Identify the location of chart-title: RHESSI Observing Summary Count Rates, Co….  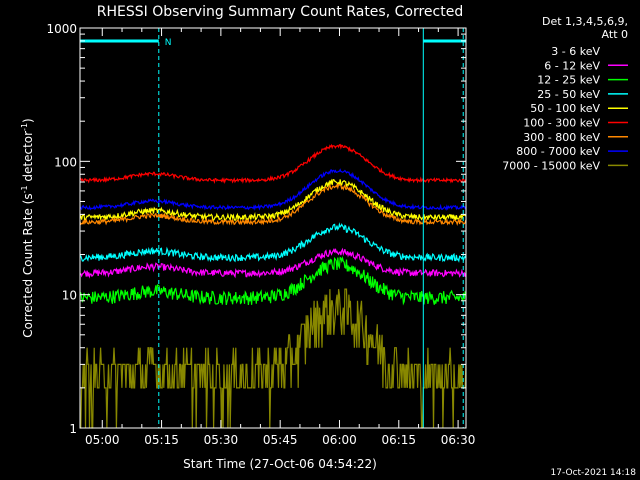
(280, 12).